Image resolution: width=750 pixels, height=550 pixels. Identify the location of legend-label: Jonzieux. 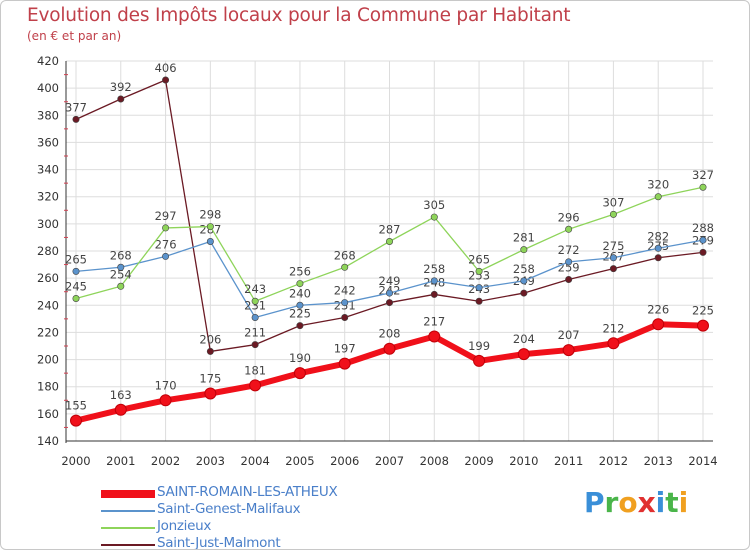
(184, 526).